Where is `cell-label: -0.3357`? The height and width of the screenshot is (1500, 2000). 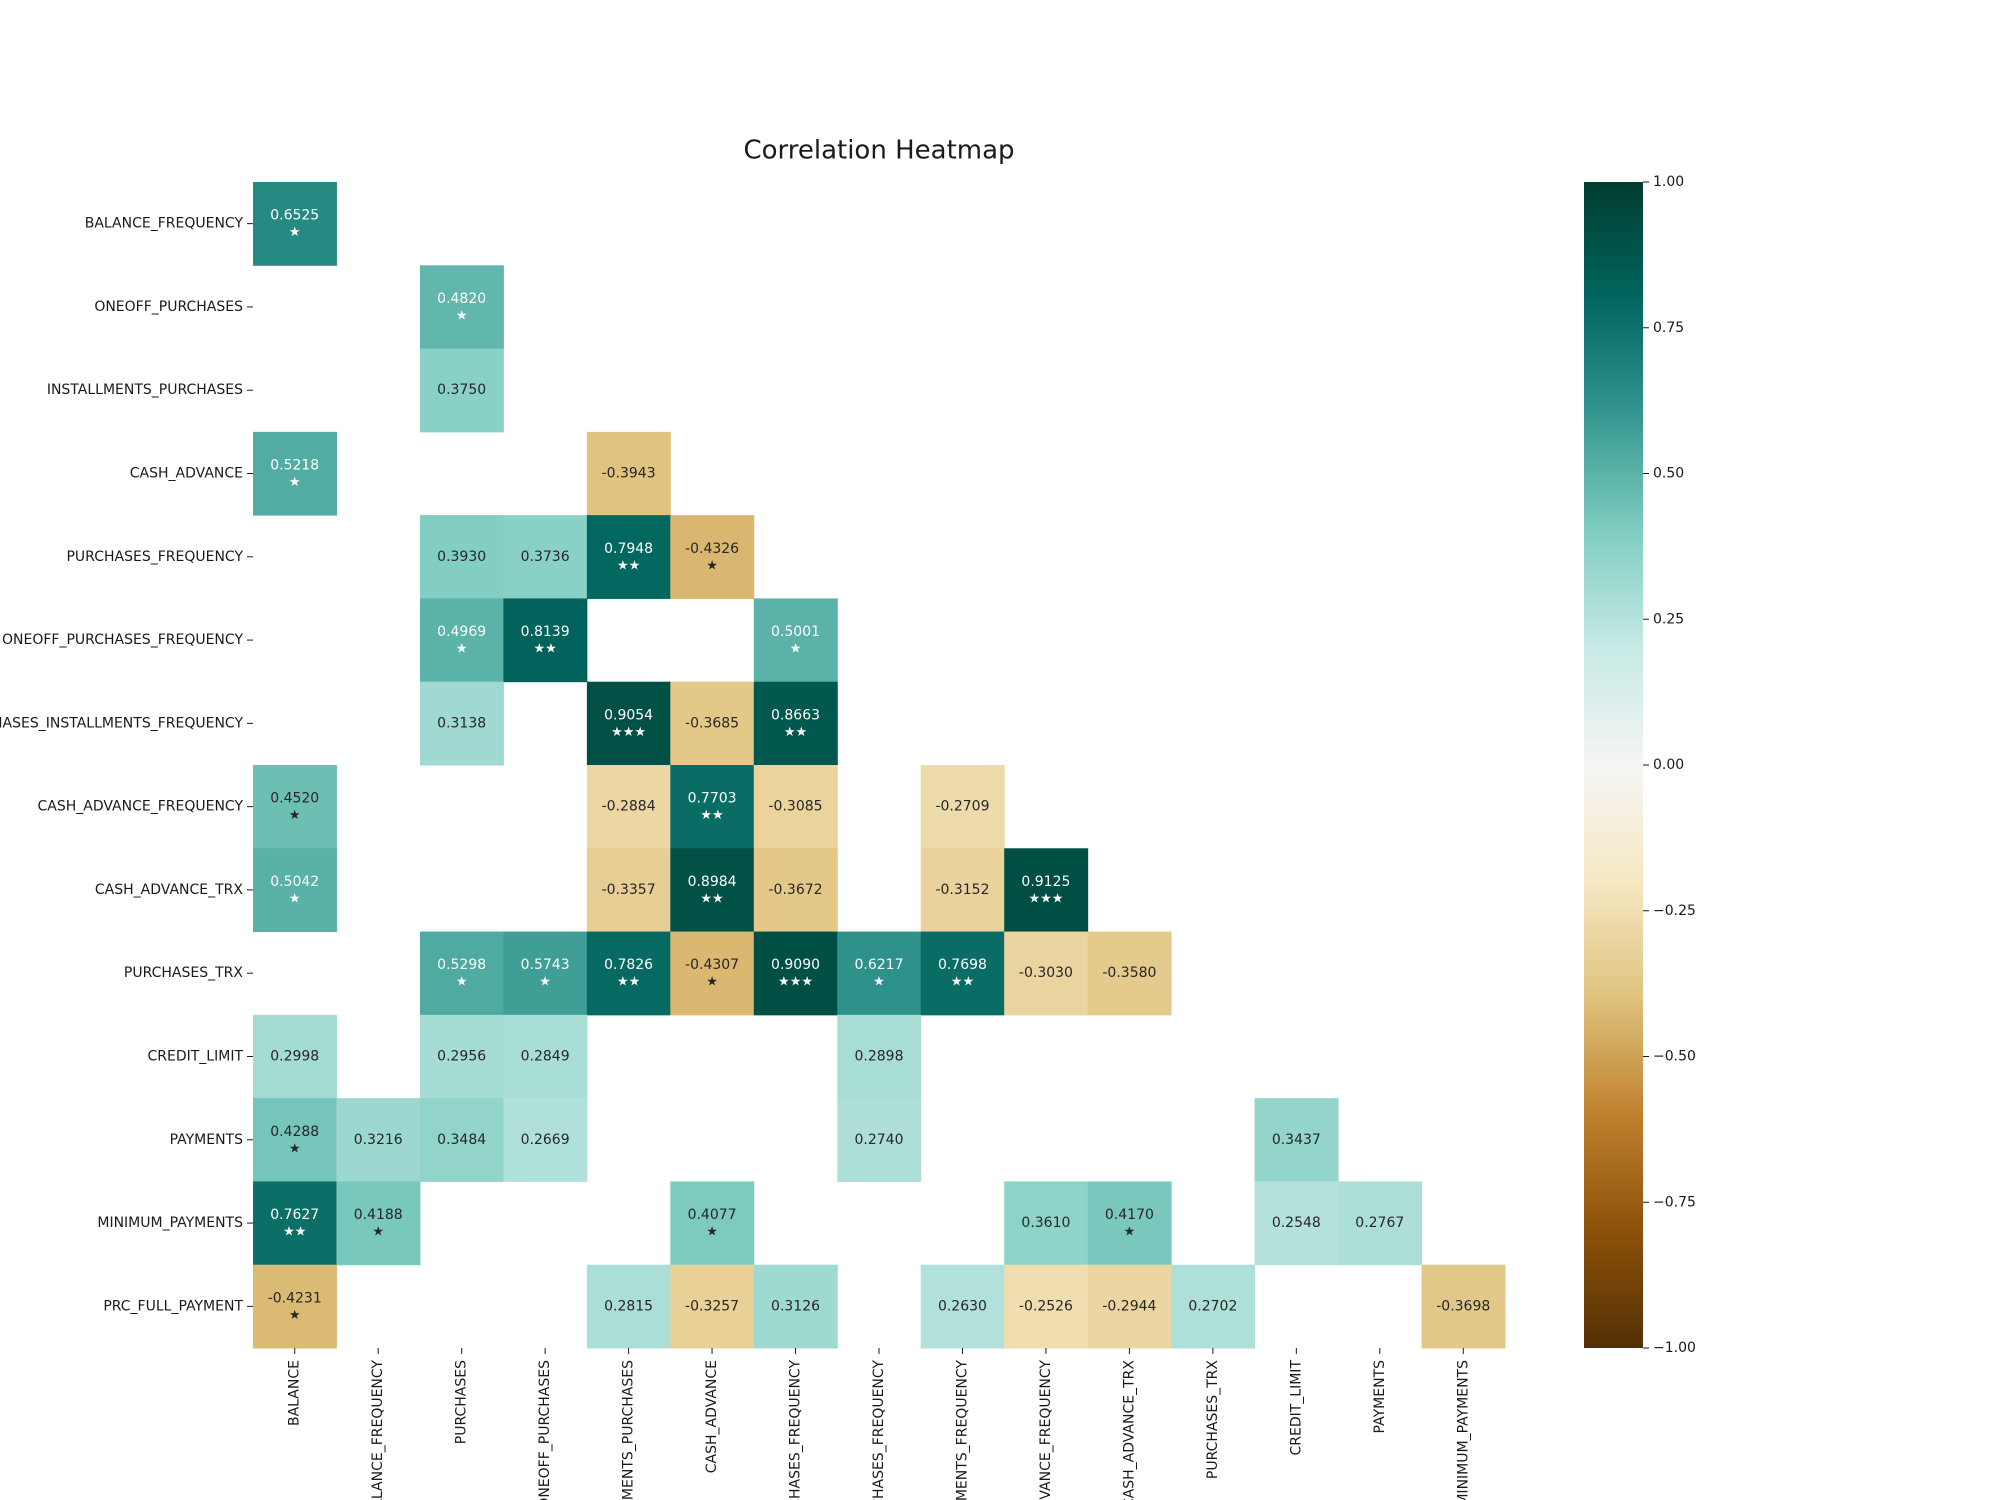
cell-label: -0.3357 is located at coordinates (629, 890).